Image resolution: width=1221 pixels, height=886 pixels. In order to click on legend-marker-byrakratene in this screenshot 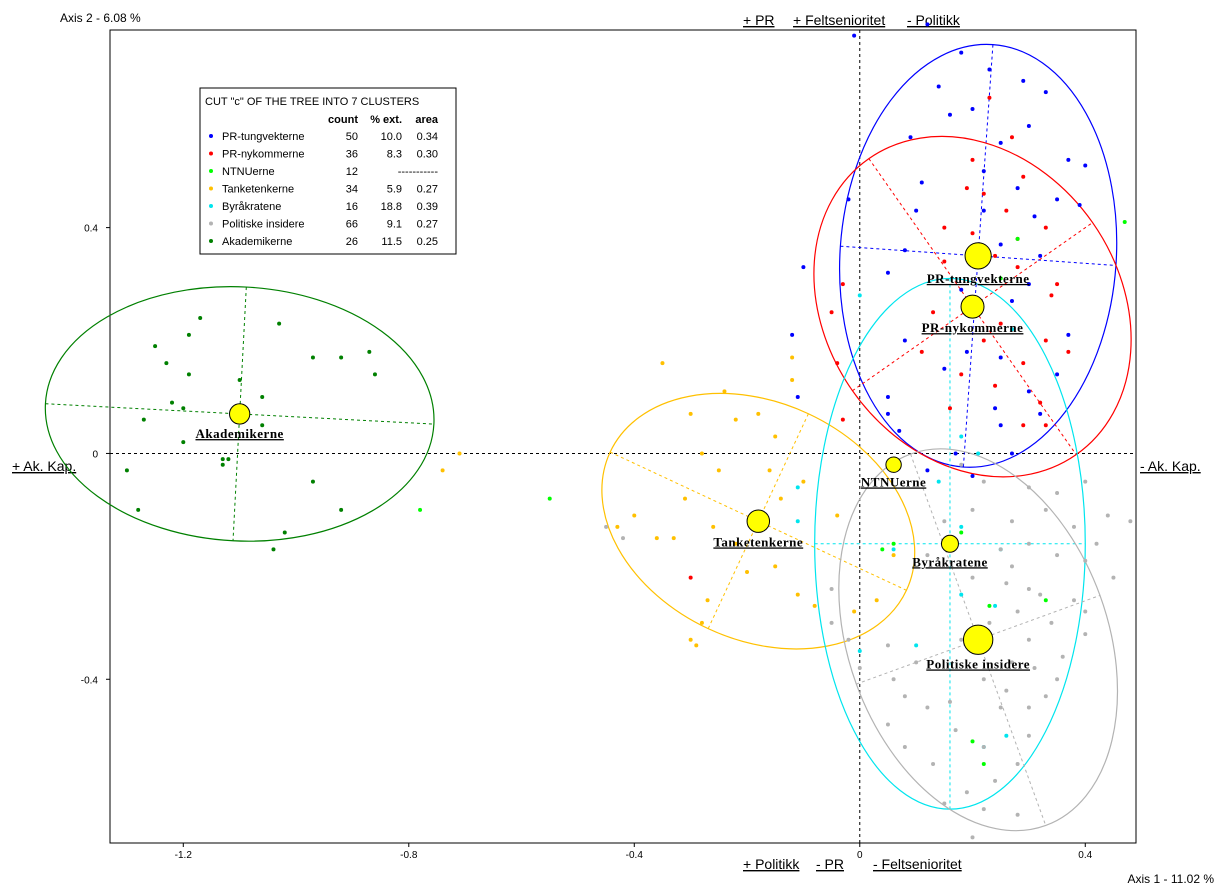, I will do `click(211, 206)`.